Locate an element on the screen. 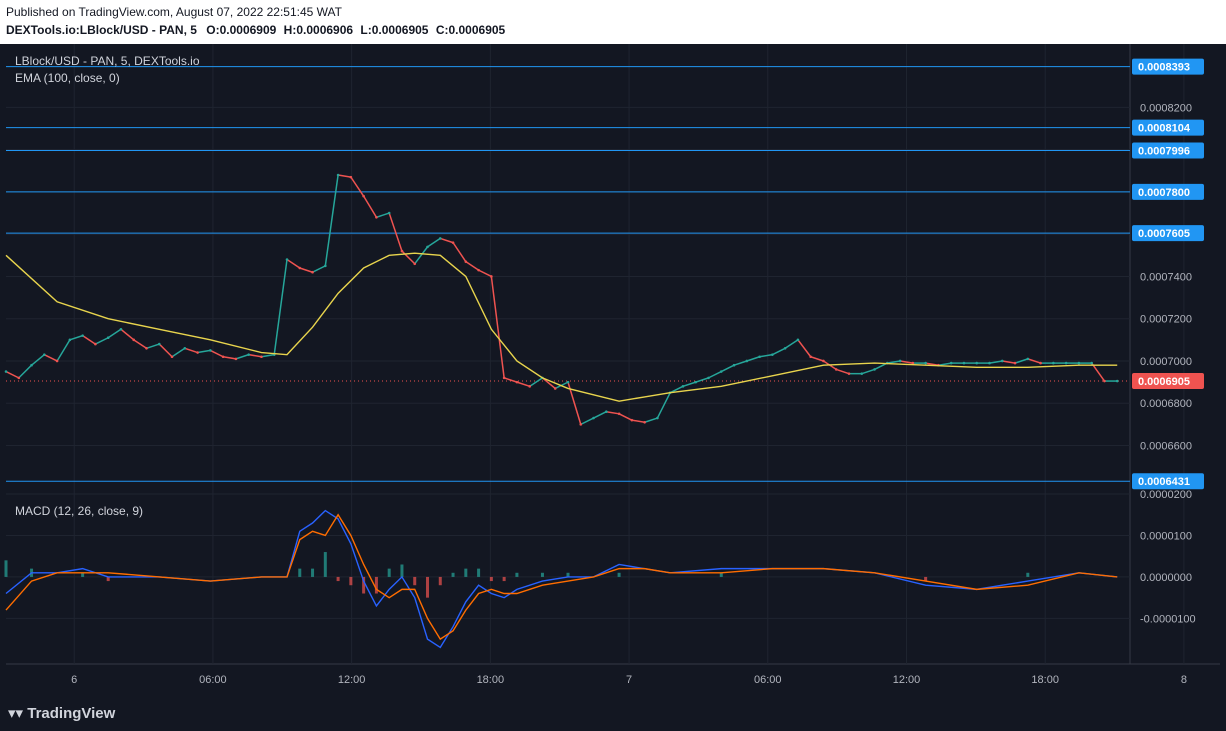 This screenshot has height=731, width=1226. price-tick-label: 0.0007400 is located at coordinates (1166, 277).